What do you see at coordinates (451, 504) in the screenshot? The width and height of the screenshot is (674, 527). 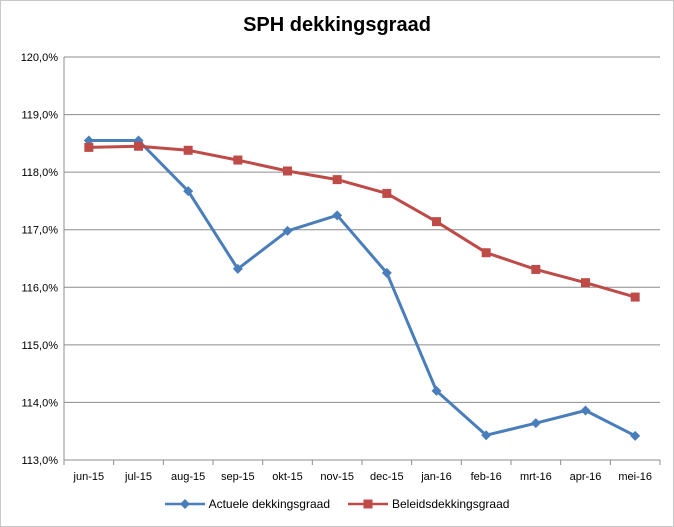 I see `legend-label-beleids: Beleidsdekkingsgraad` at bounding box center [451, 504].